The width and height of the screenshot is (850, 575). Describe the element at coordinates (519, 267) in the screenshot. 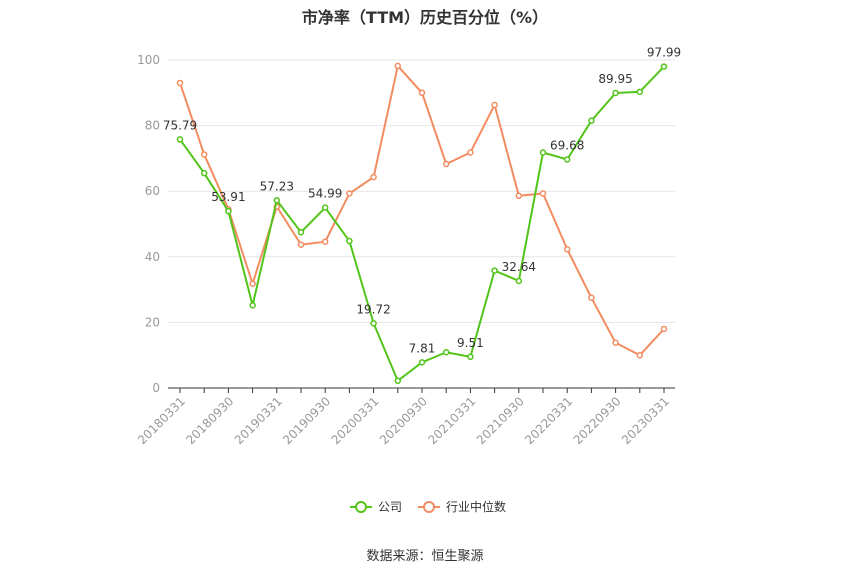

I see `data-label: 32.64` at that location.